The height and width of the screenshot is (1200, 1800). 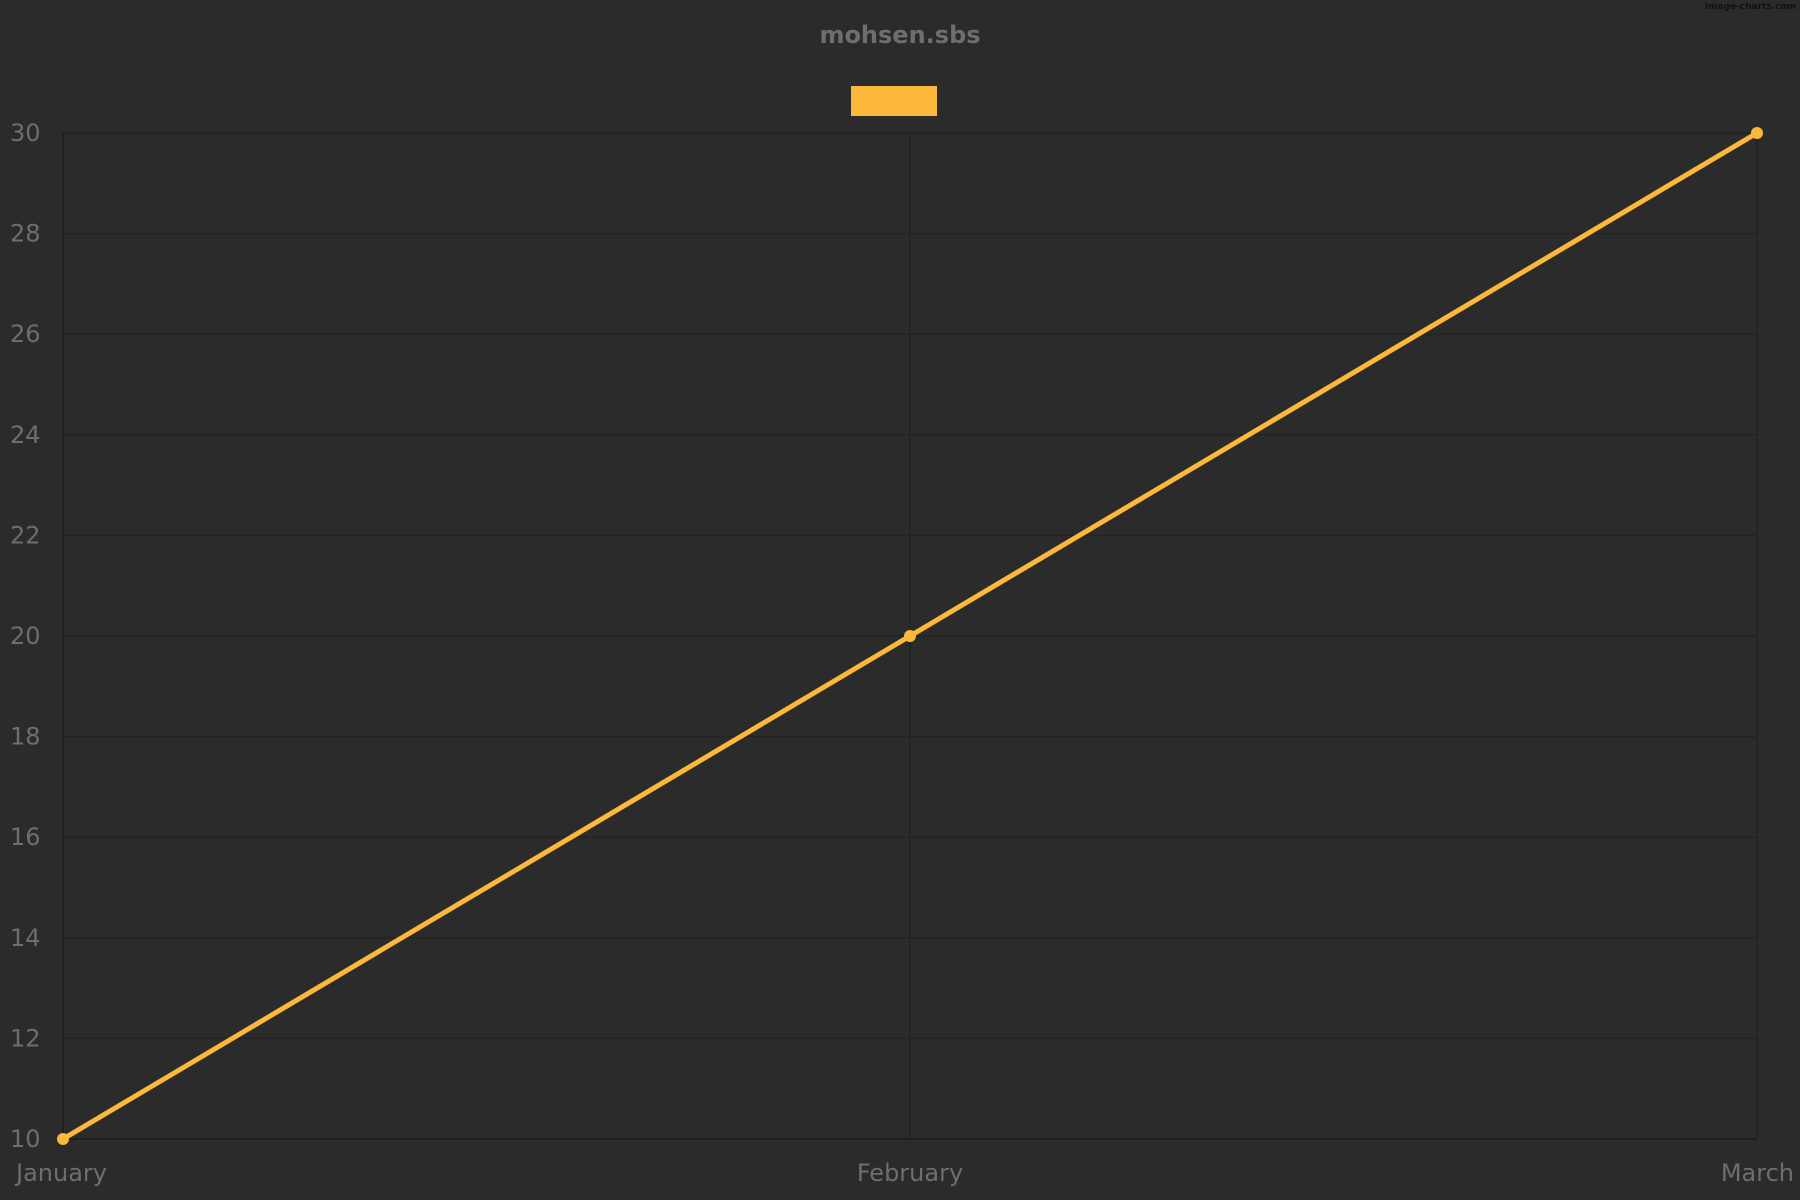 What do you see at coordinates (25, 234) in the screenshot?
I see `y-tick-label-28: 28` at bounding box center [25, 234].